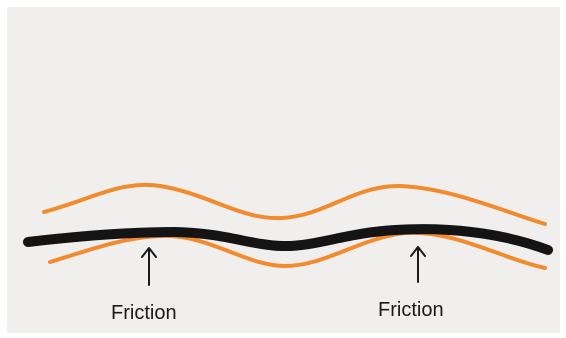  Describe the element at coordinates (294, 204) in the screenshot. I see `upper-boundary-curve` at that location.